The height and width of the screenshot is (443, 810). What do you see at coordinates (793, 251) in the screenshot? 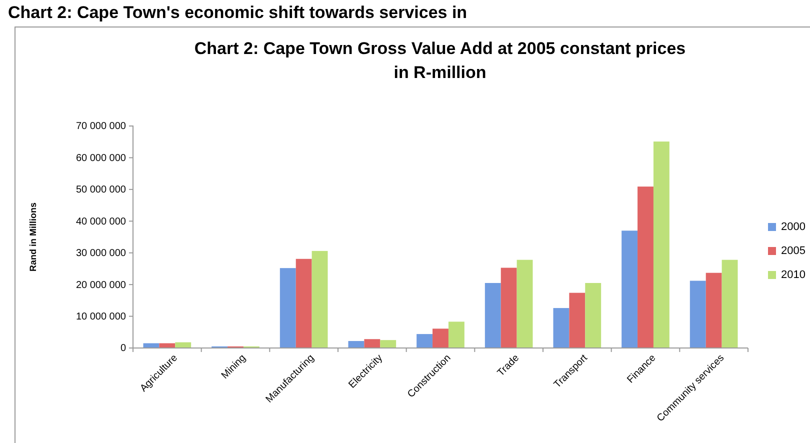
I see `legend-label: 2005` at bounding box center [793, 251].